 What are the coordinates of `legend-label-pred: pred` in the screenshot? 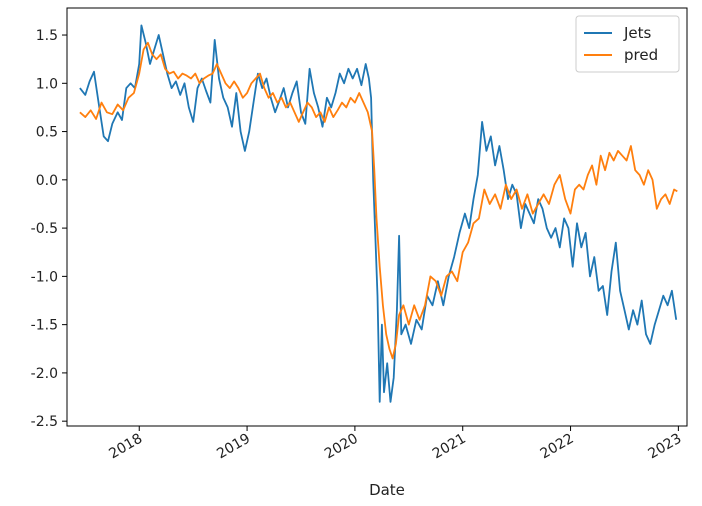 It's located at (641, 55).